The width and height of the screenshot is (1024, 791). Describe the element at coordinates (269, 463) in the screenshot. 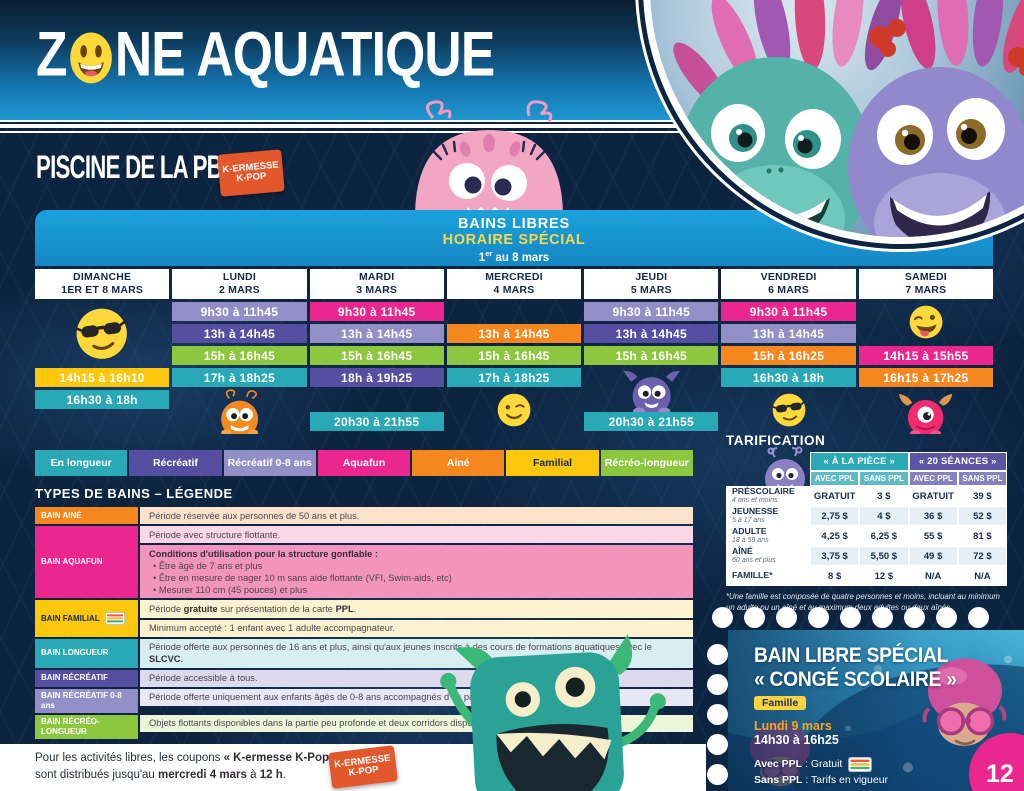

I see `legend-chip: Récréatif 0-8 ans` at that location.